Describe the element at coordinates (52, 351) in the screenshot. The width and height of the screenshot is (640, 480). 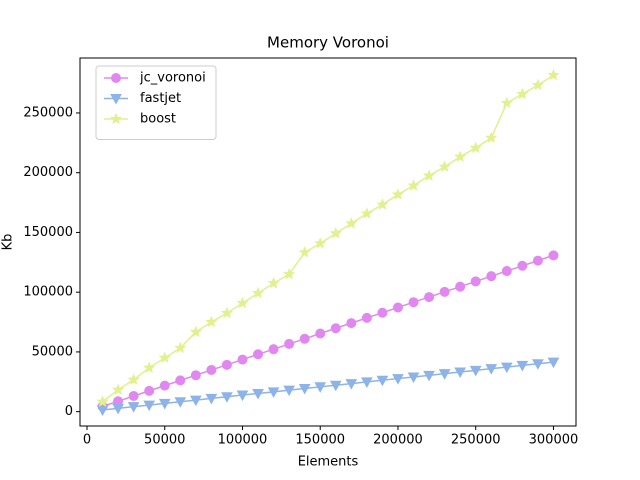
I see `y-tick-label: 50000` at that location.